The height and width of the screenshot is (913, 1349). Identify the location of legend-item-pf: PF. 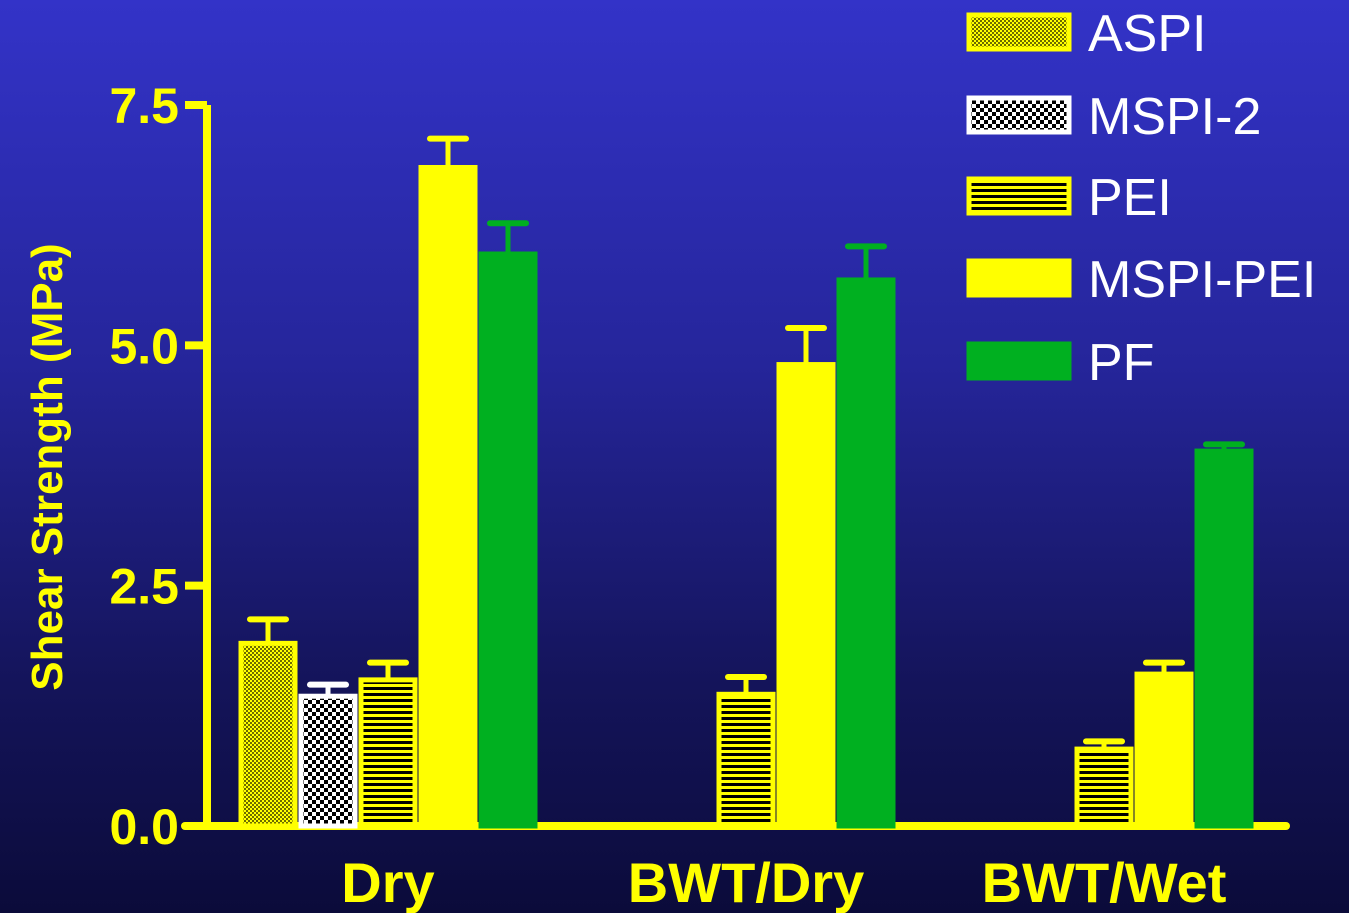
(1060, 363).